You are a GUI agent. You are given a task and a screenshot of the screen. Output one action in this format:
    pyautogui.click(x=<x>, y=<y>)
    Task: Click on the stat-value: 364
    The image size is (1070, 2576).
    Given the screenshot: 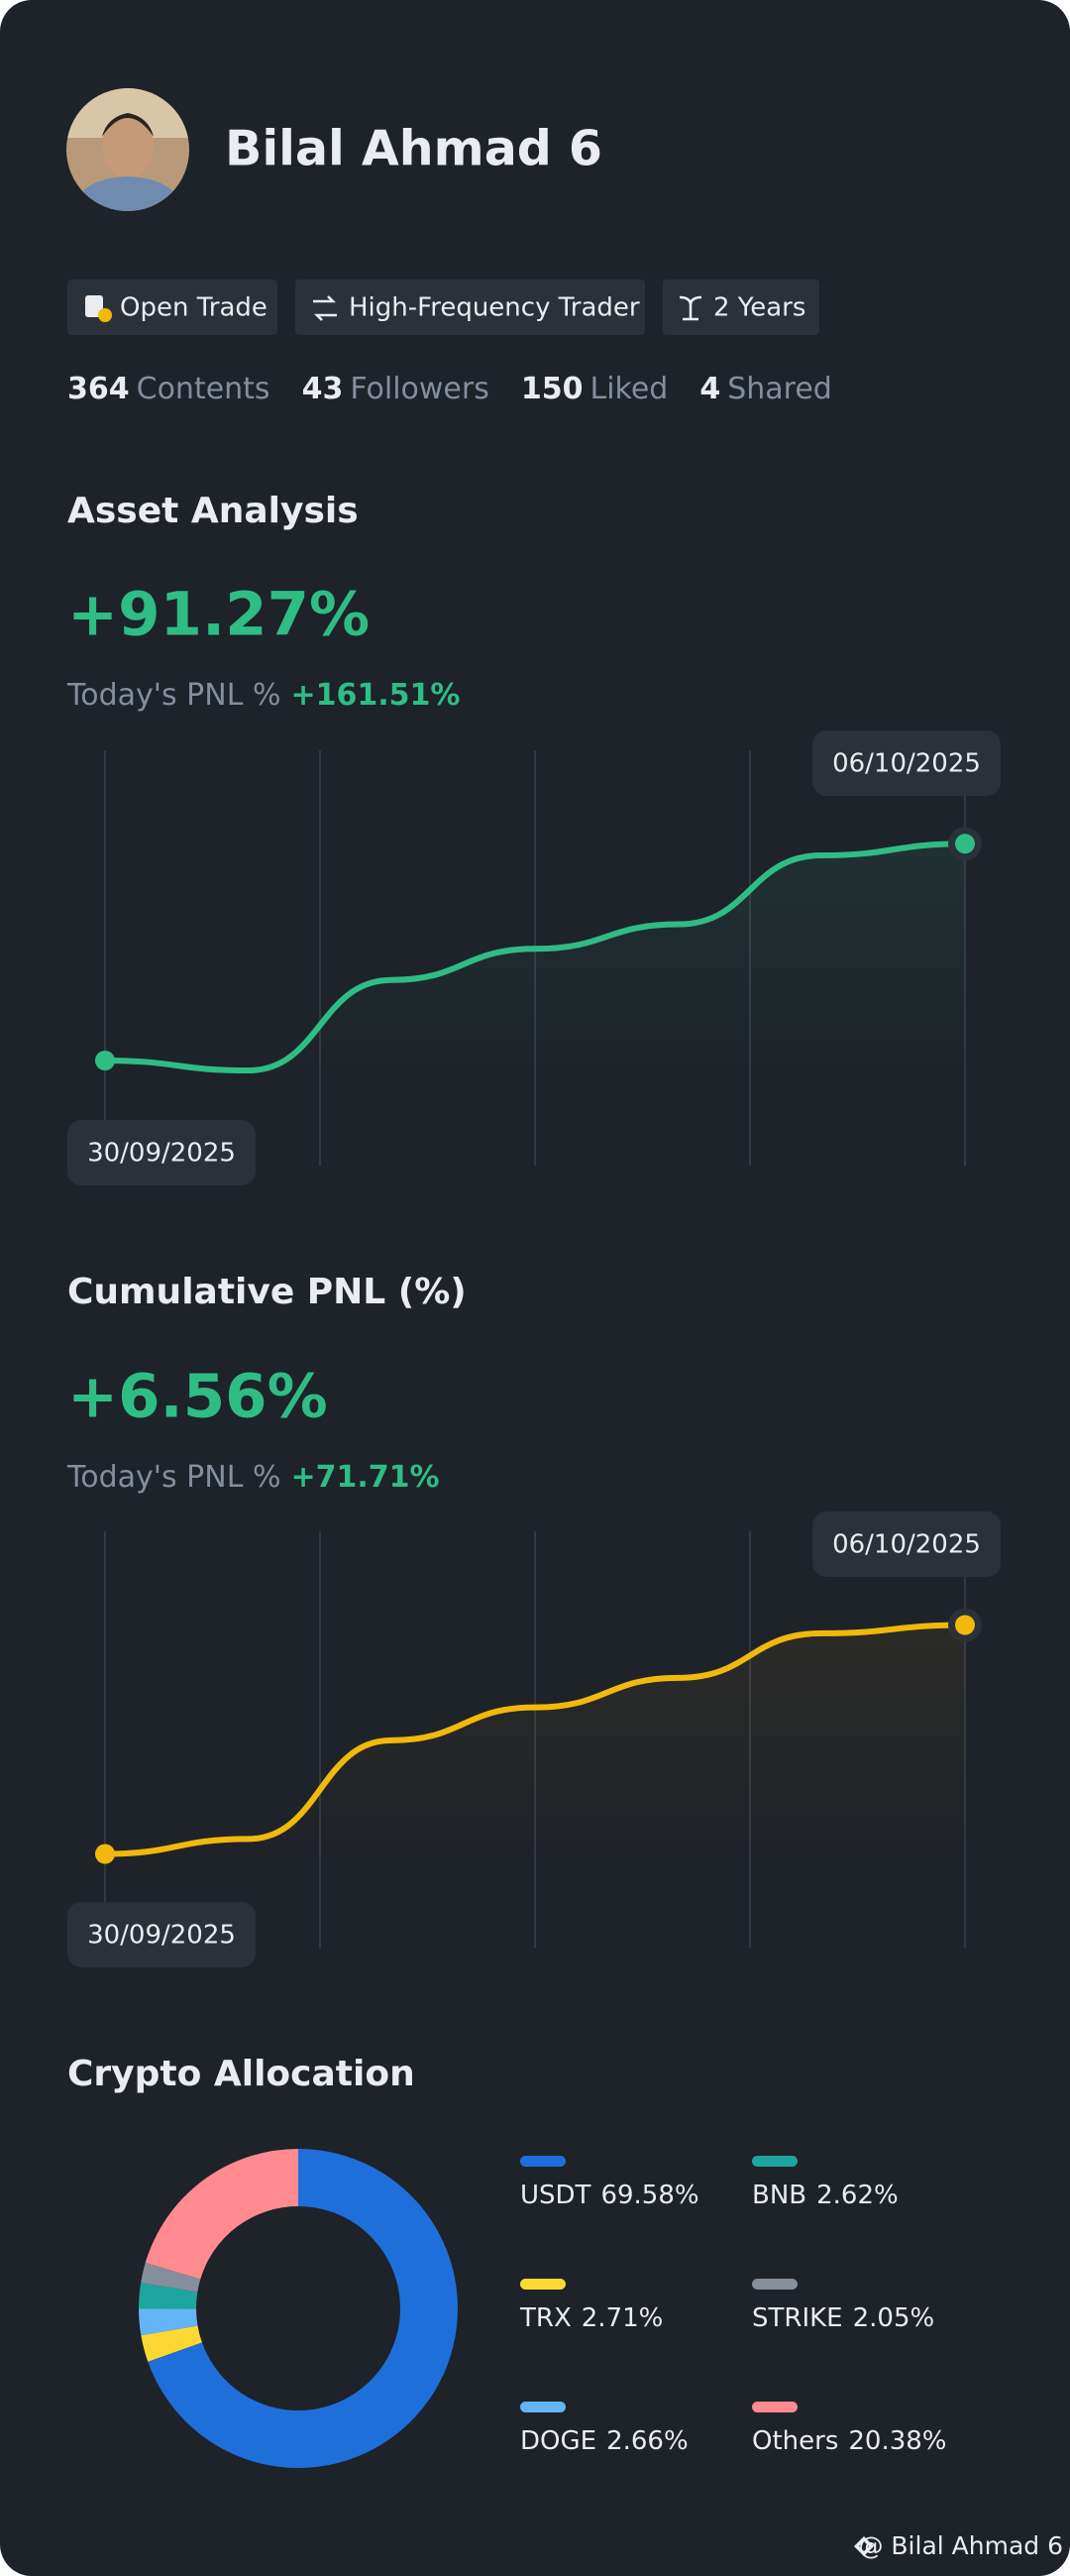 What is the action you would take?
    pyautogui.click(x=98, y=389)
    